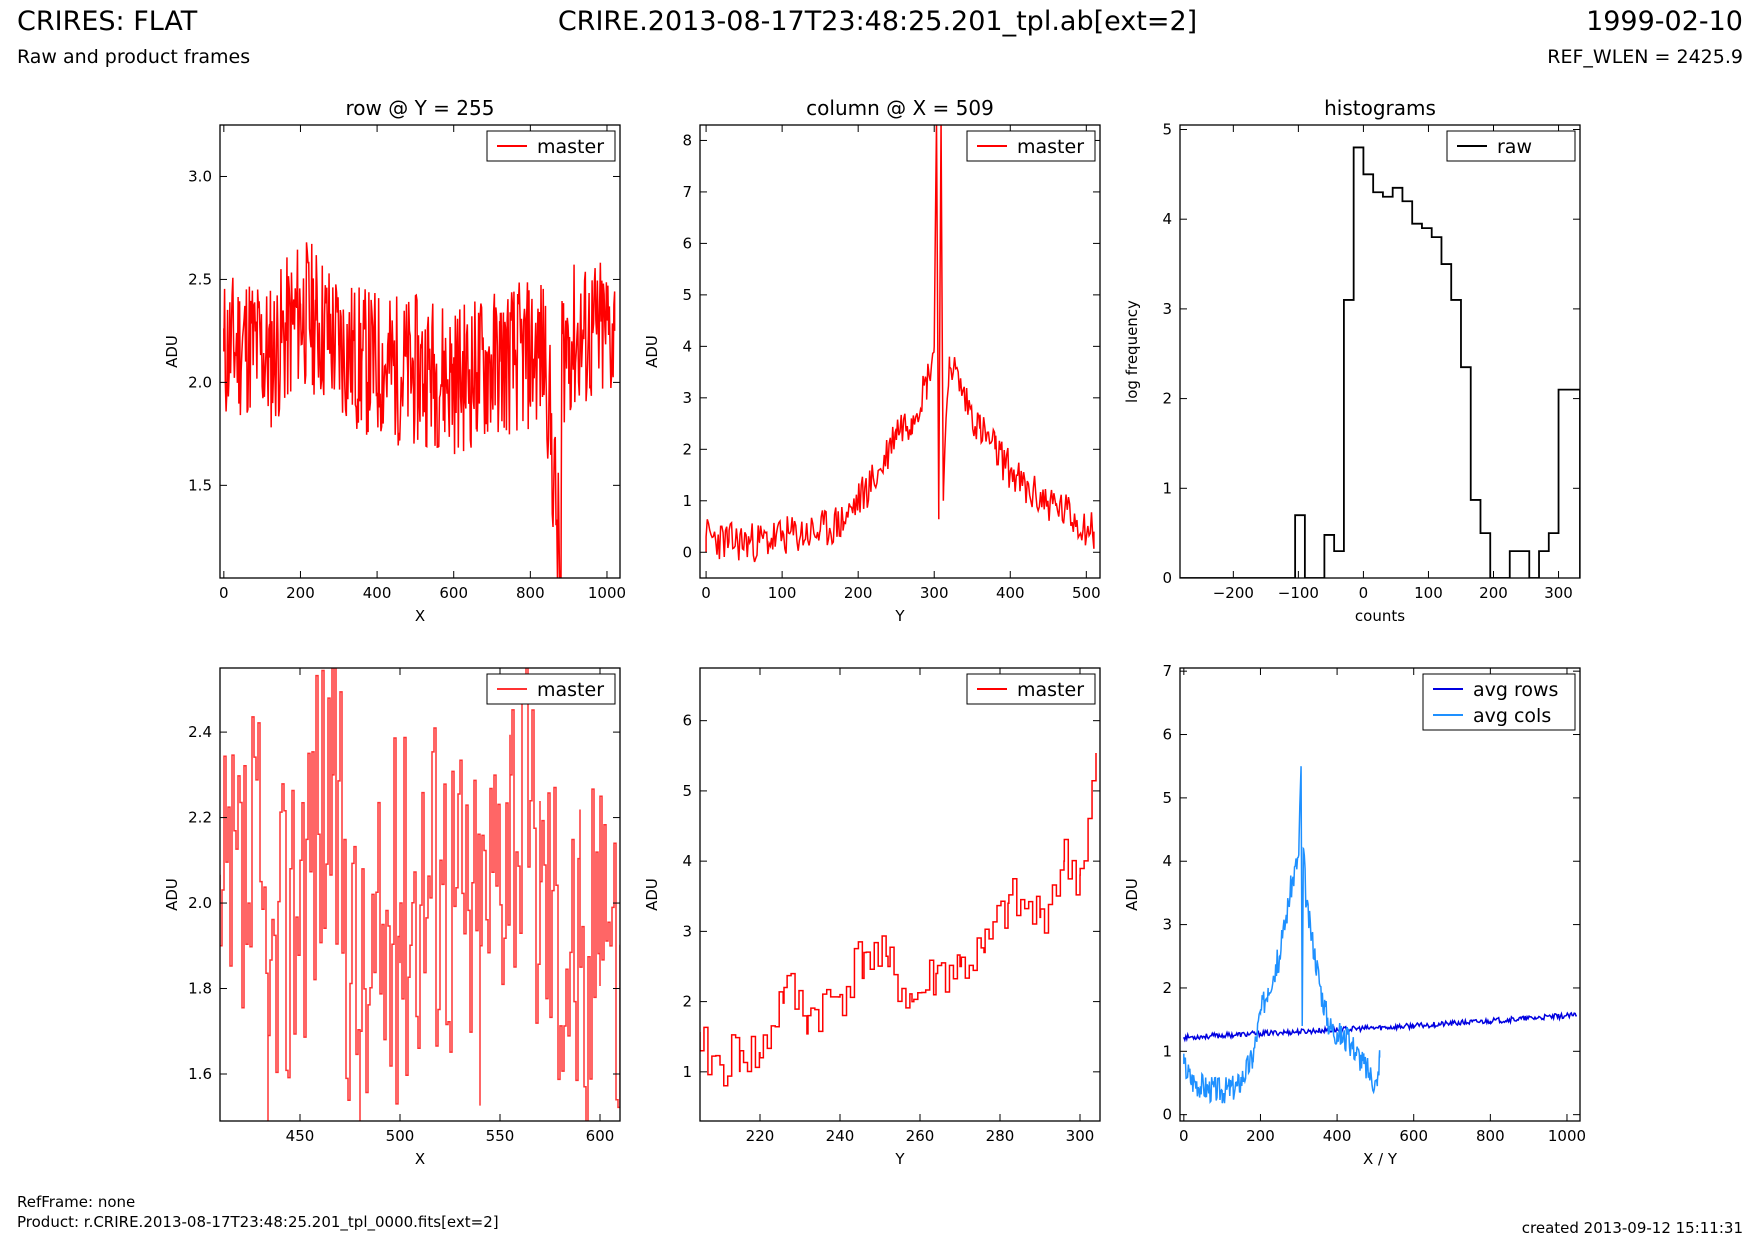 This screenshot has height=1245, width=1755. I want to click on x-axis-label: counts, so click(1380, 616).